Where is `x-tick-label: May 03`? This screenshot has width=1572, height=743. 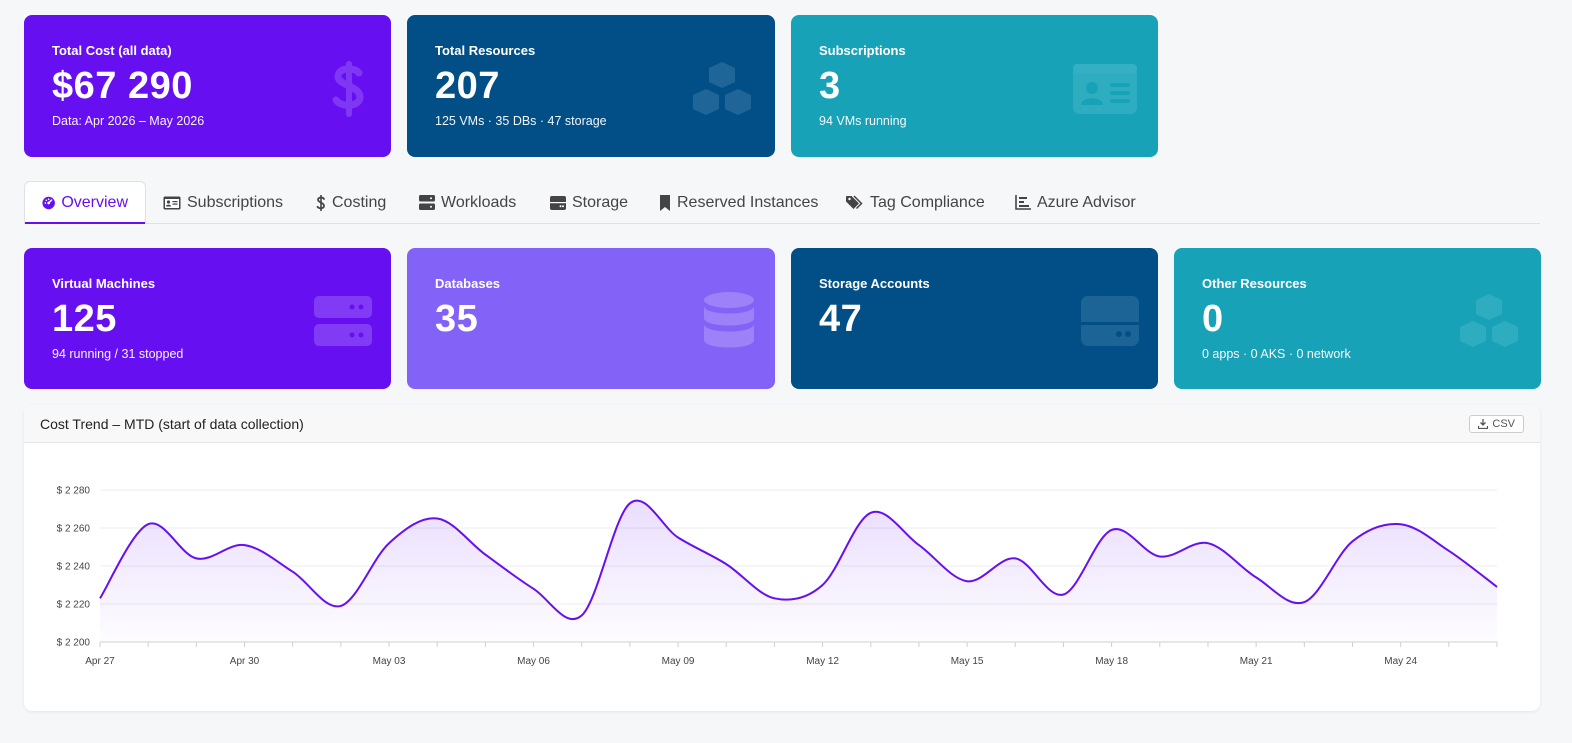 x-tick-label: May 03 is located at coordinates (389, 661).